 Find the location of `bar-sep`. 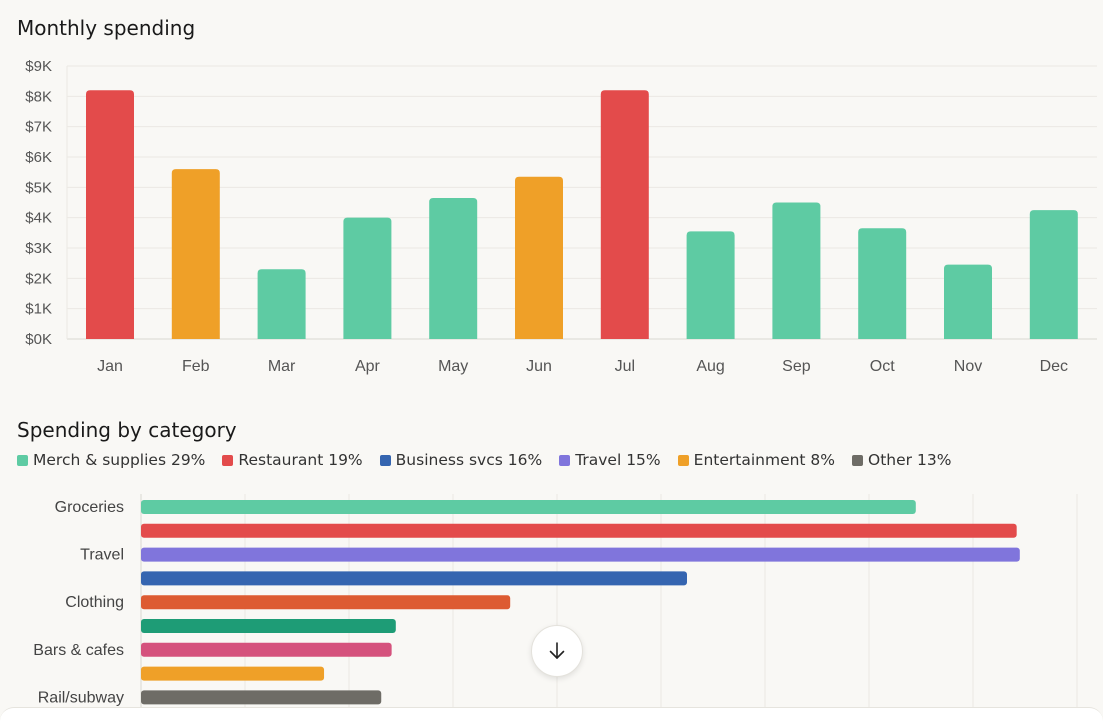

bar-sep is located at coordinates (796, 271).